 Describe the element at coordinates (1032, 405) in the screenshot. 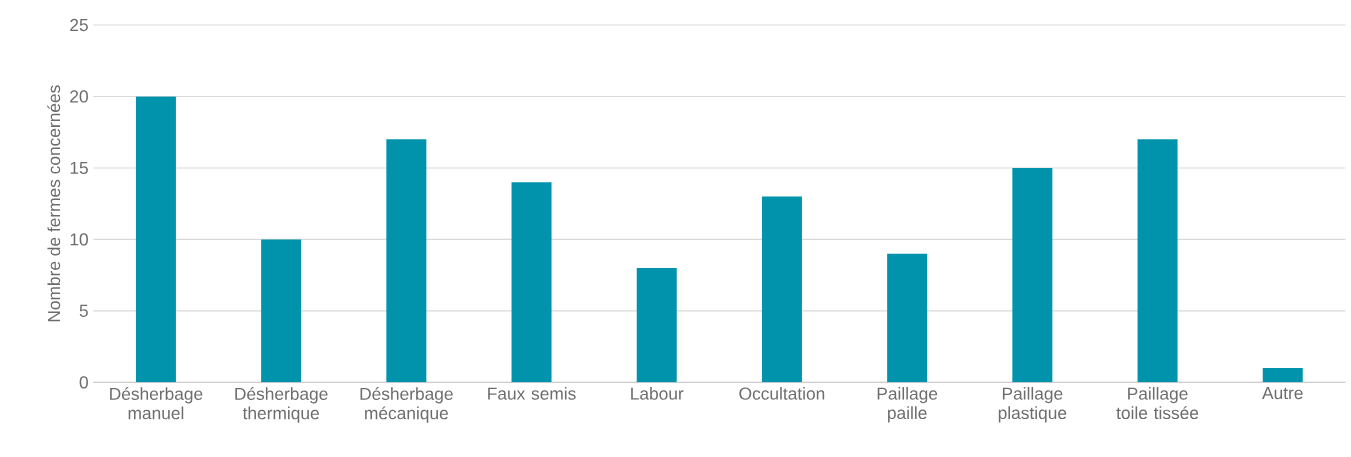

I see `x-tick-label: Paillage plastique` at that location.